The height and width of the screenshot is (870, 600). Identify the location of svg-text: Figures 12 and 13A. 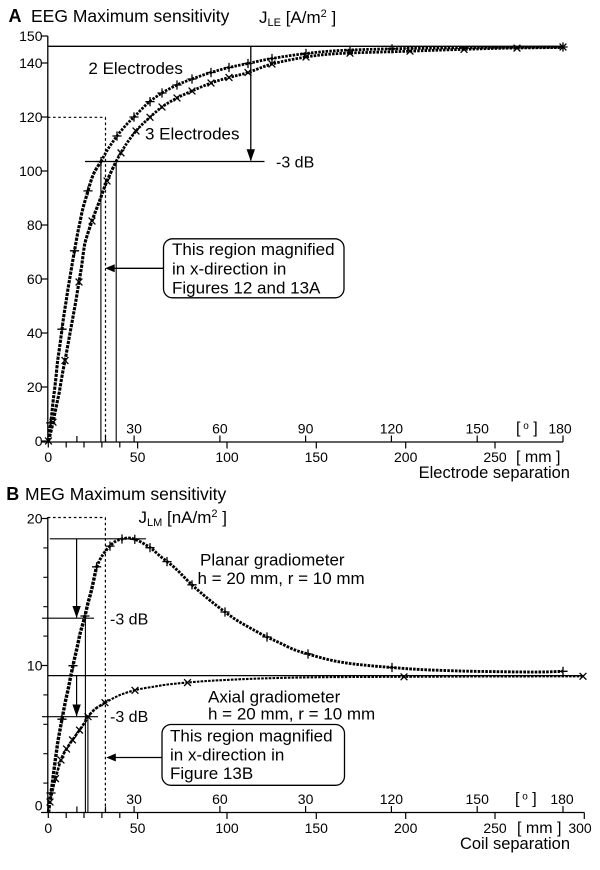
(246, 288).